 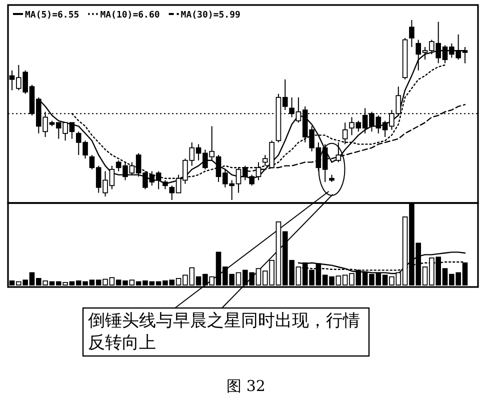 What do you see at coordinates (210, 15) in the screenshot?
I see `legend-label: MA(30)=5.99` at bounding box center [210, 15].